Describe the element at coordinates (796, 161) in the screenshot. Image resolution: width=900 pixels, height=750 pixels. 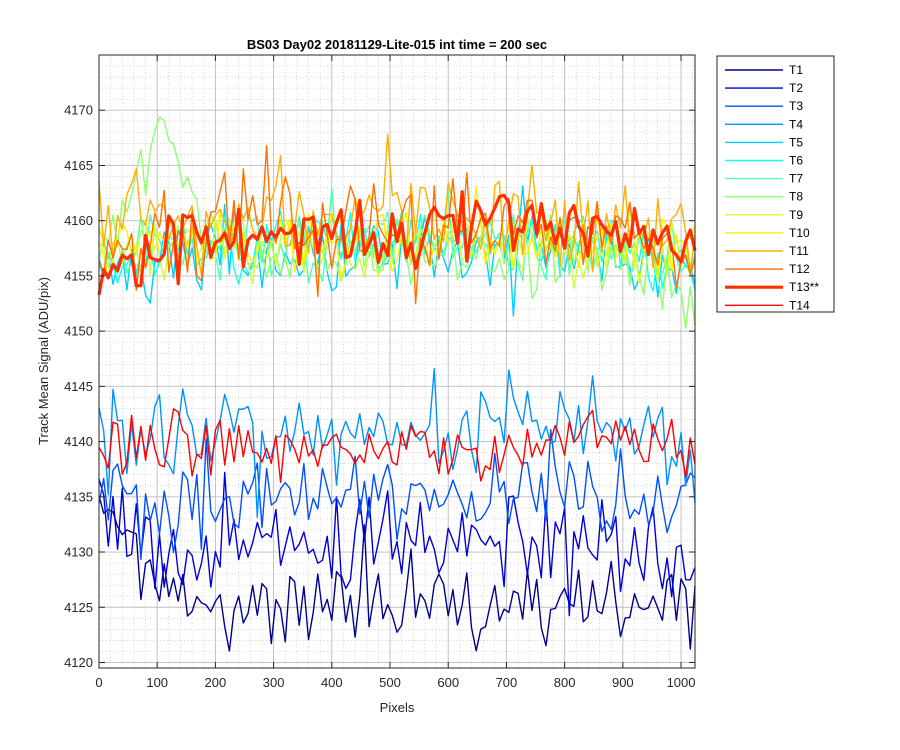
I see `legend-label: T6` at that location.